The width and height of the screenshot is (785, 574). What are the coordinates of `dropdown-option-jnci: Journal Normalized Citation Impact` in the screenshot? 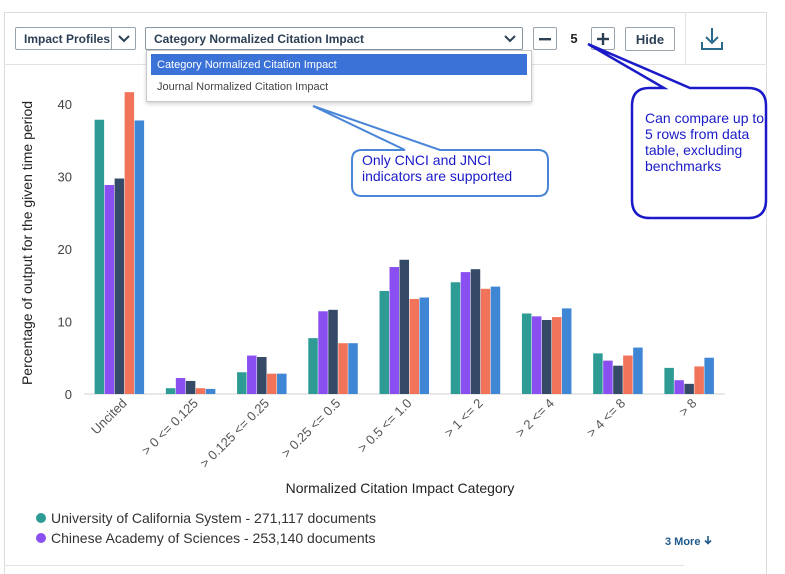 It's located at (243, 86).